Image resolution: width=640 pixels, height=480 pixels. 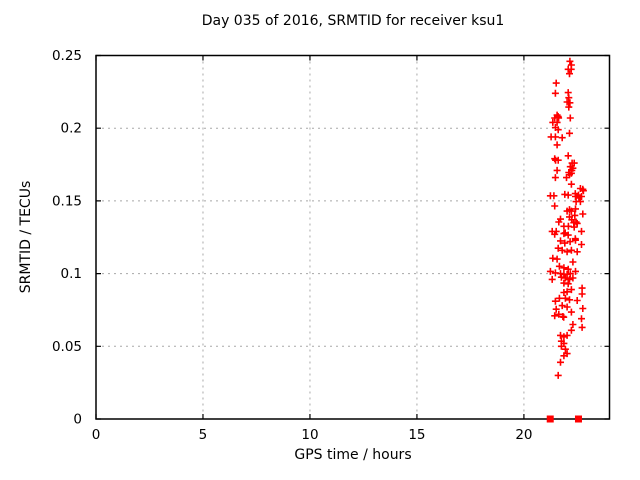 What do you see at coordinates (67, 347) in the screenshot?
I see `y-tick-label: 0.05` at bounding box center [67, 347].